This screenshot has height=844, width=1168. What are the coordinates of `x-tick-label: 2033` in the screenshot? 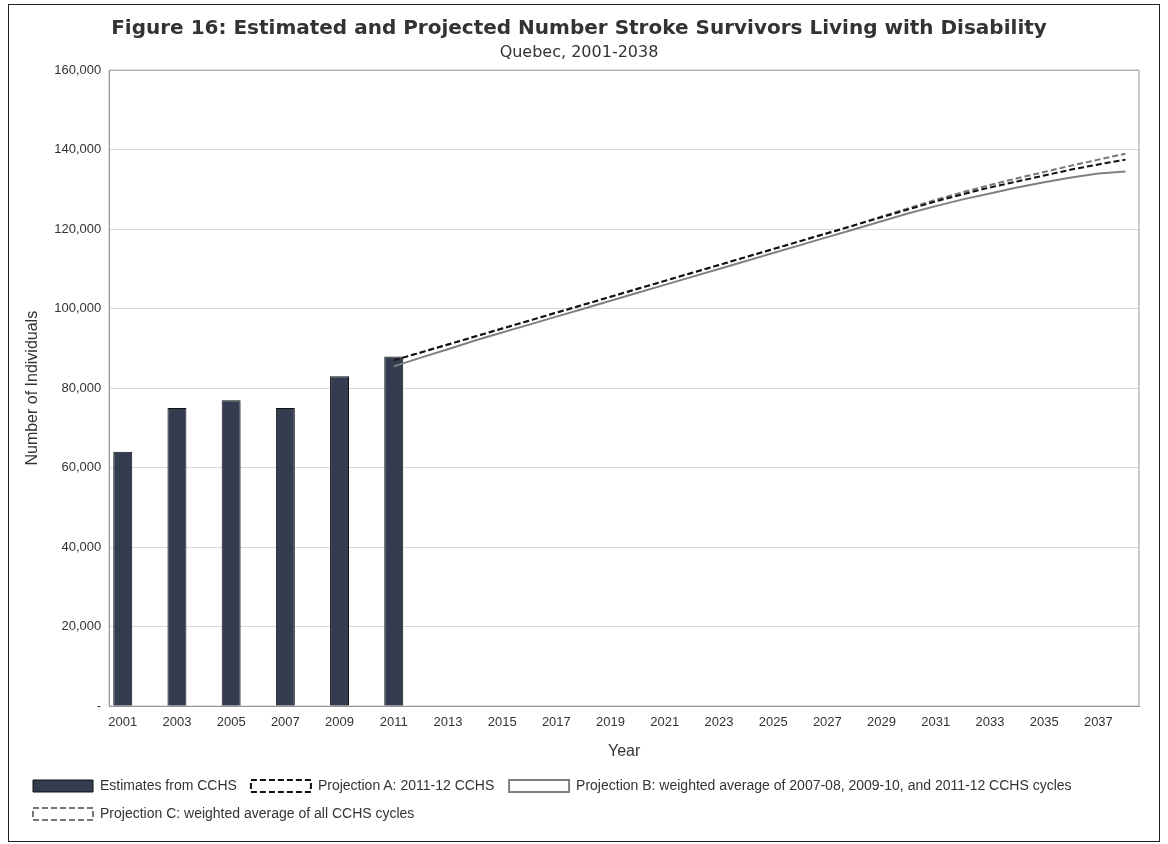 It's located at (990, 721).